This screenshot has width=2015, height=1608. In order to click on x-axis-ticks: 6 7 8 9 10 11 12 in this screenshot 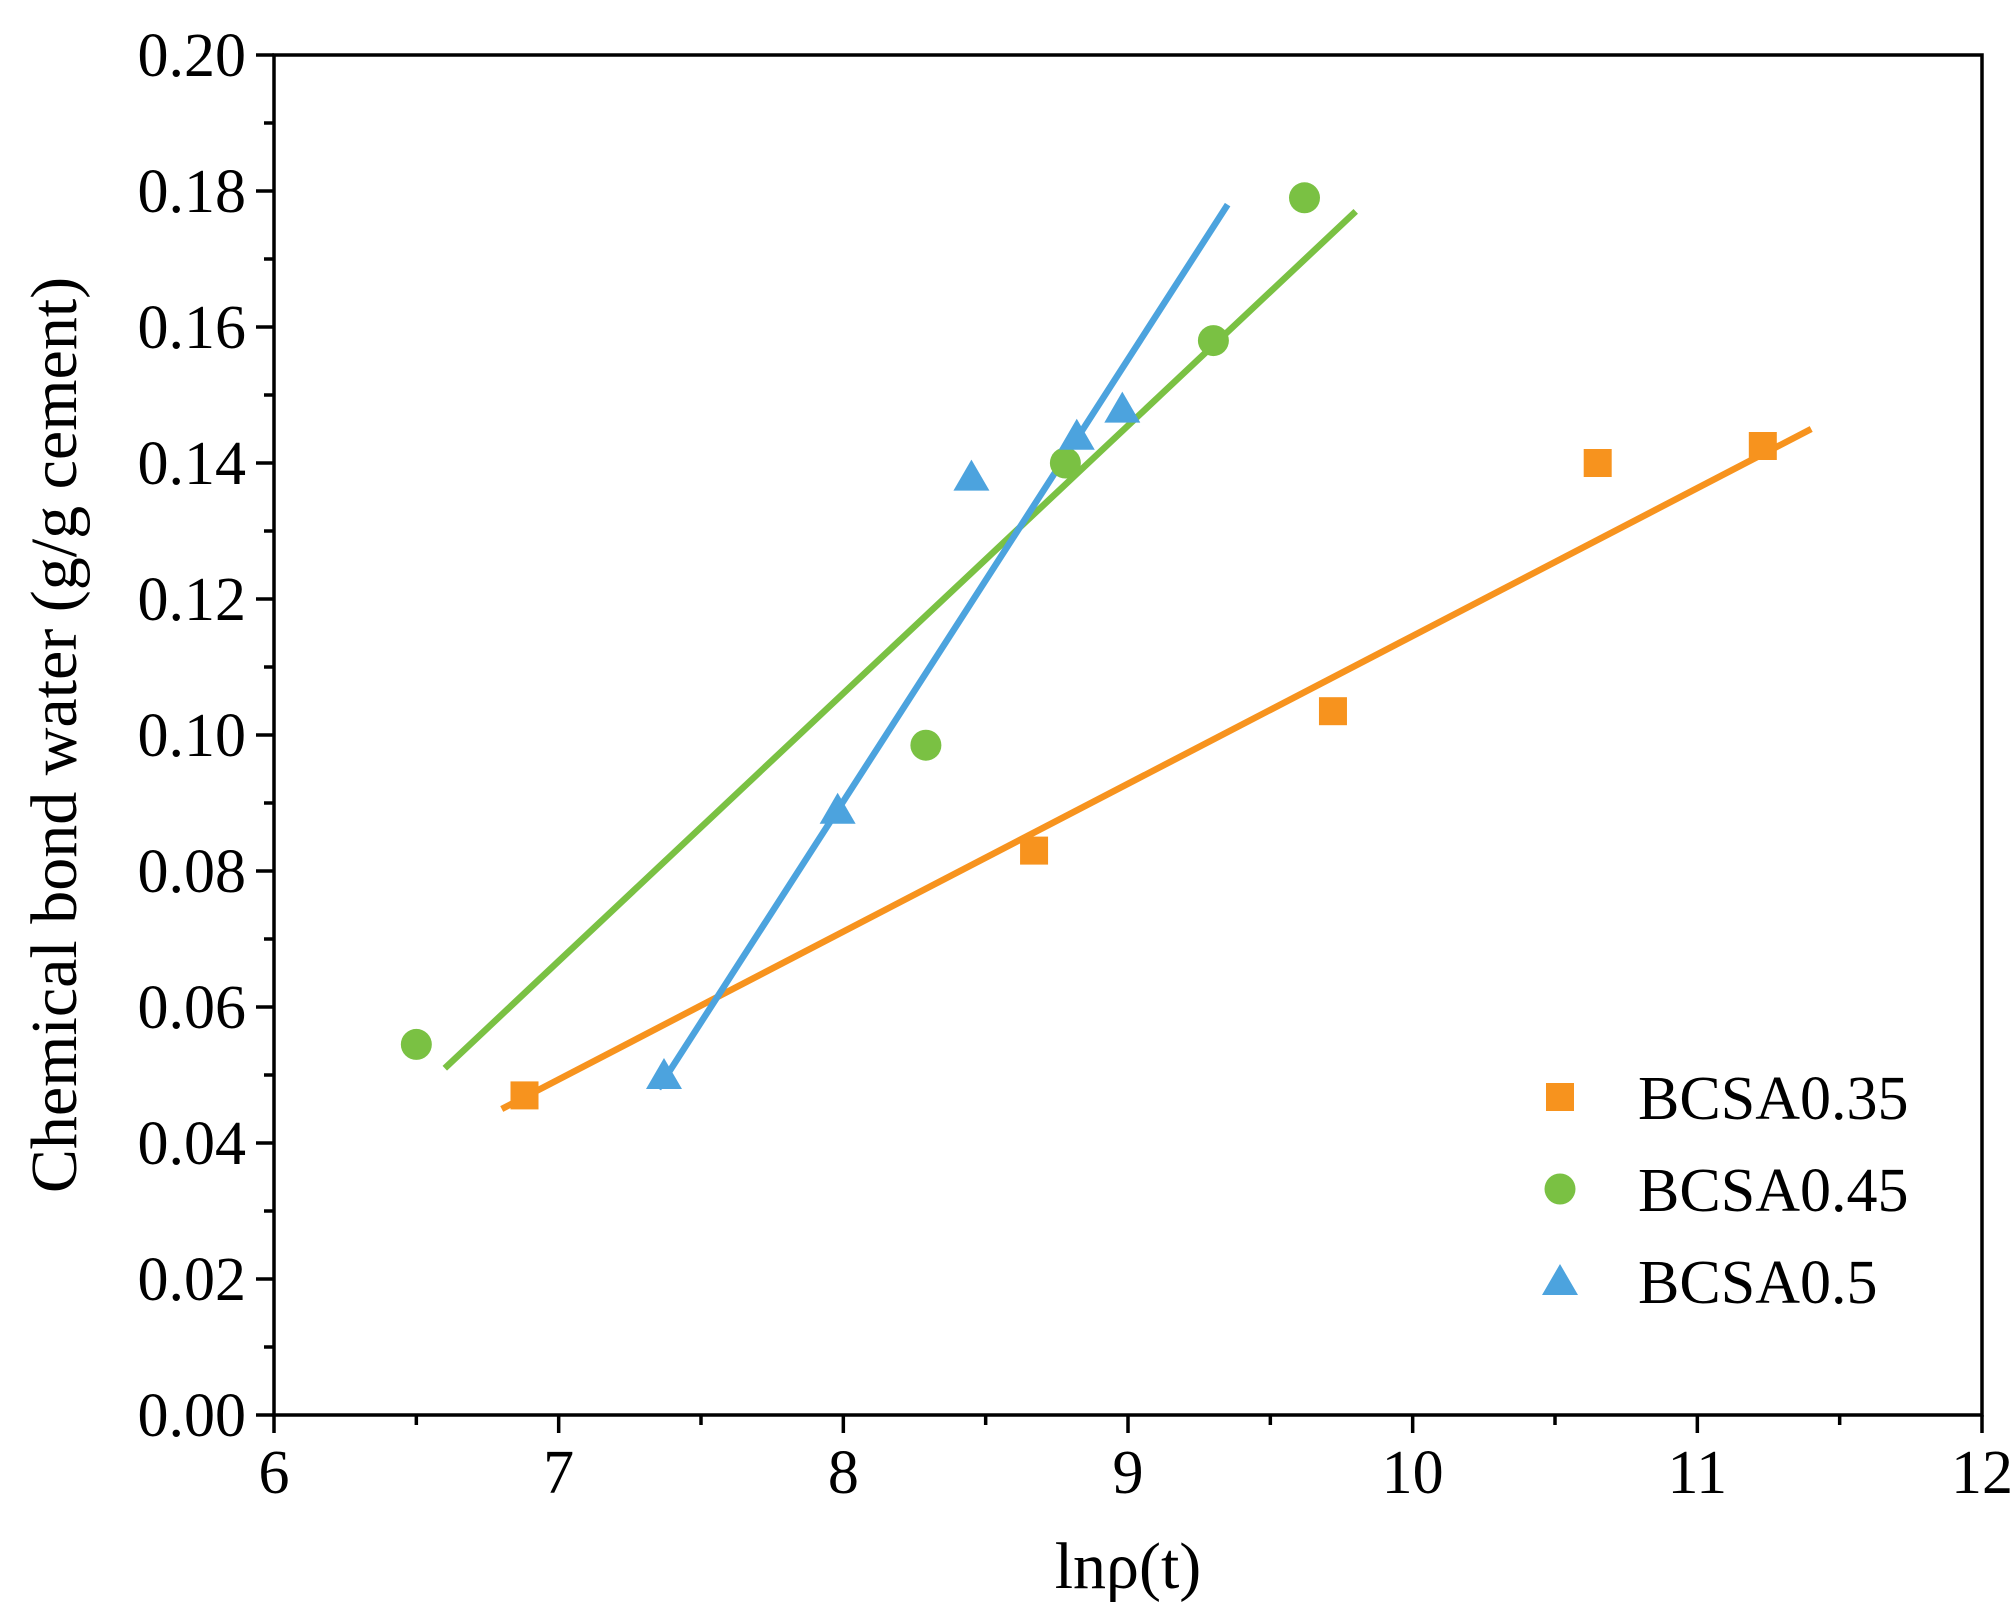, I will do `click(1136, 1461)`.